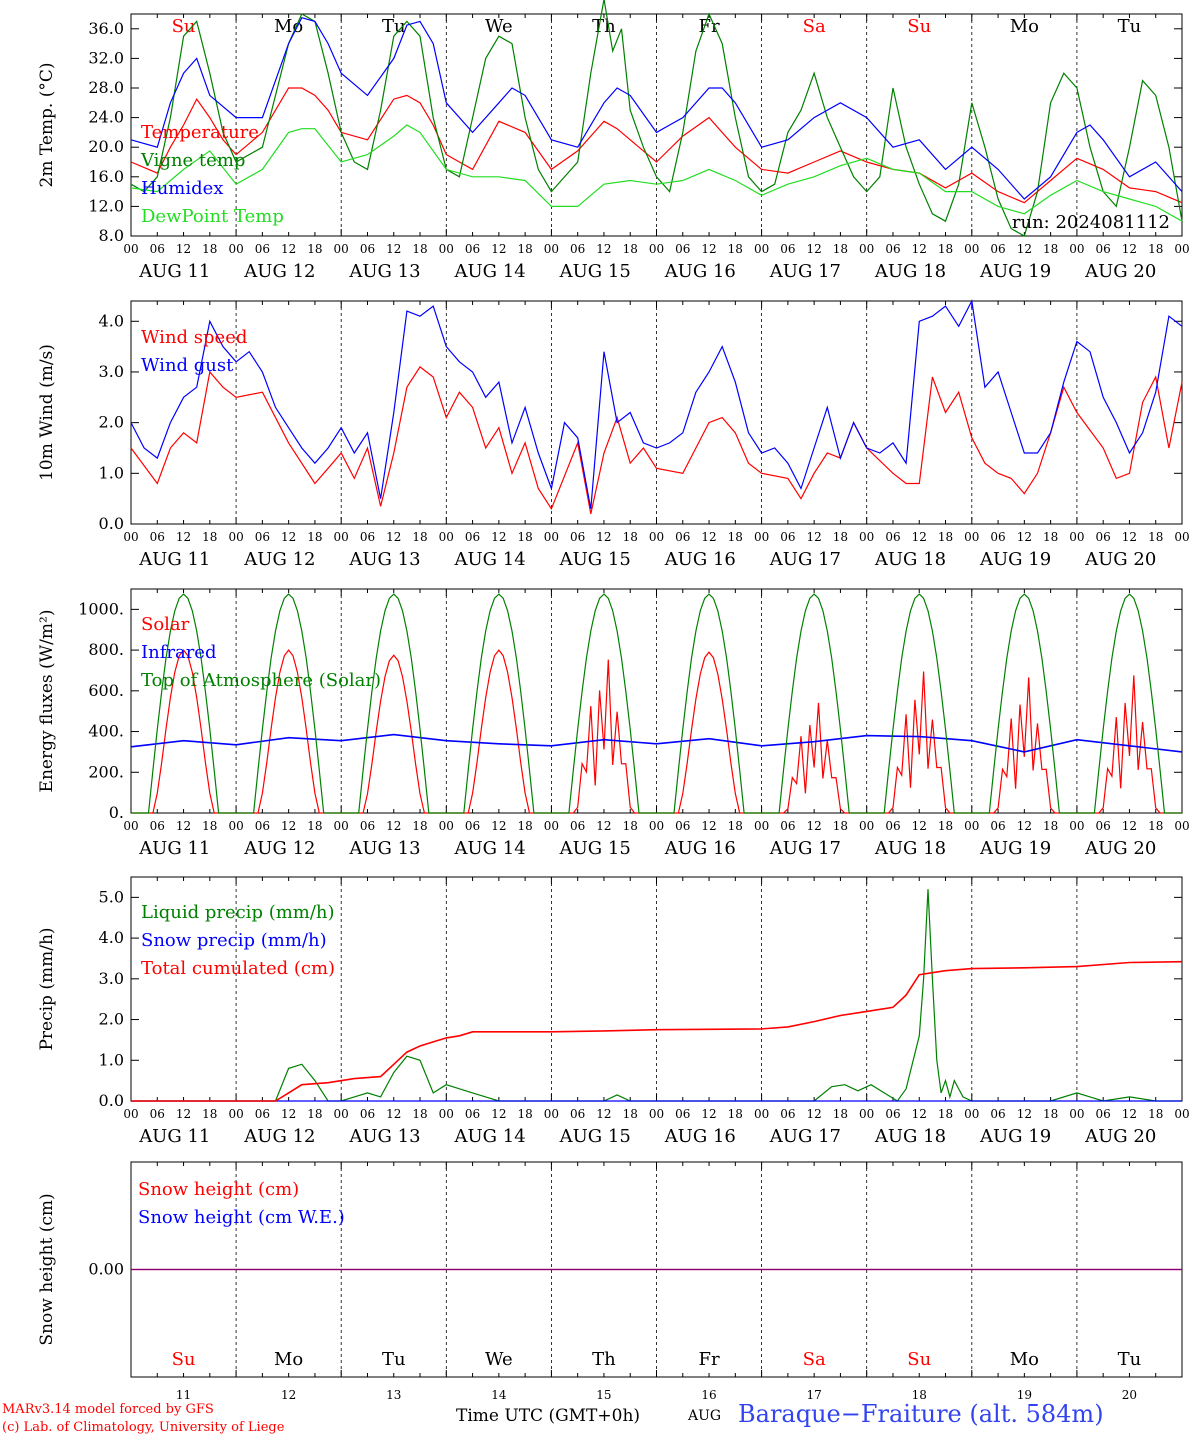  What do you see at coordinates (805, 1136) in the screenshot?
I see `date-label: AUG 17` at bounding box center [805, 1136].